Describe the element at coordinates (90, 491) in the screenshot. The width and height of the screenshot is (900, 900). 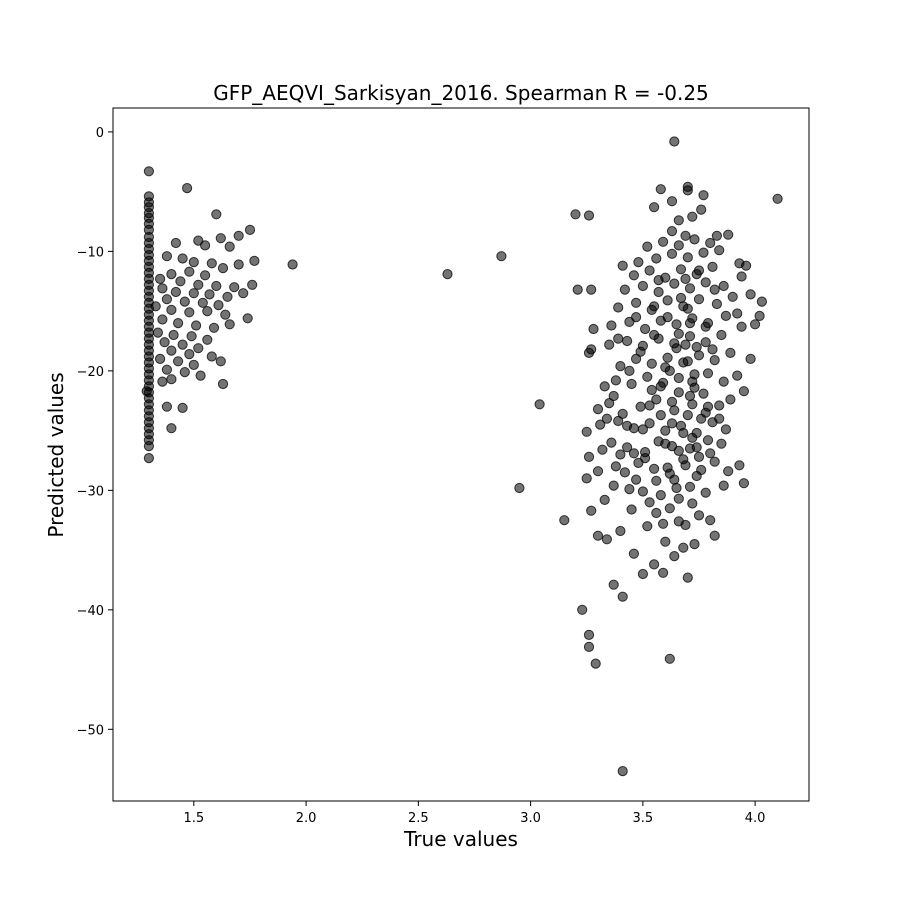
I see `y-tick-label: −30` at that location.